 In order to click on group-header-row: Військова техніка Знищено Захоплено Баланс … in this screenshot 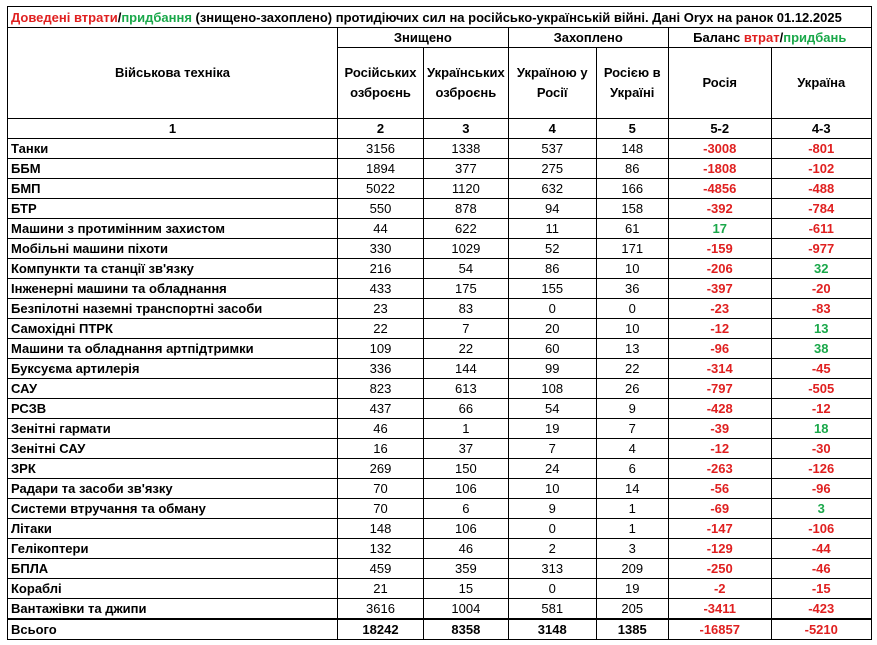, I will do `click(439, 73)`.